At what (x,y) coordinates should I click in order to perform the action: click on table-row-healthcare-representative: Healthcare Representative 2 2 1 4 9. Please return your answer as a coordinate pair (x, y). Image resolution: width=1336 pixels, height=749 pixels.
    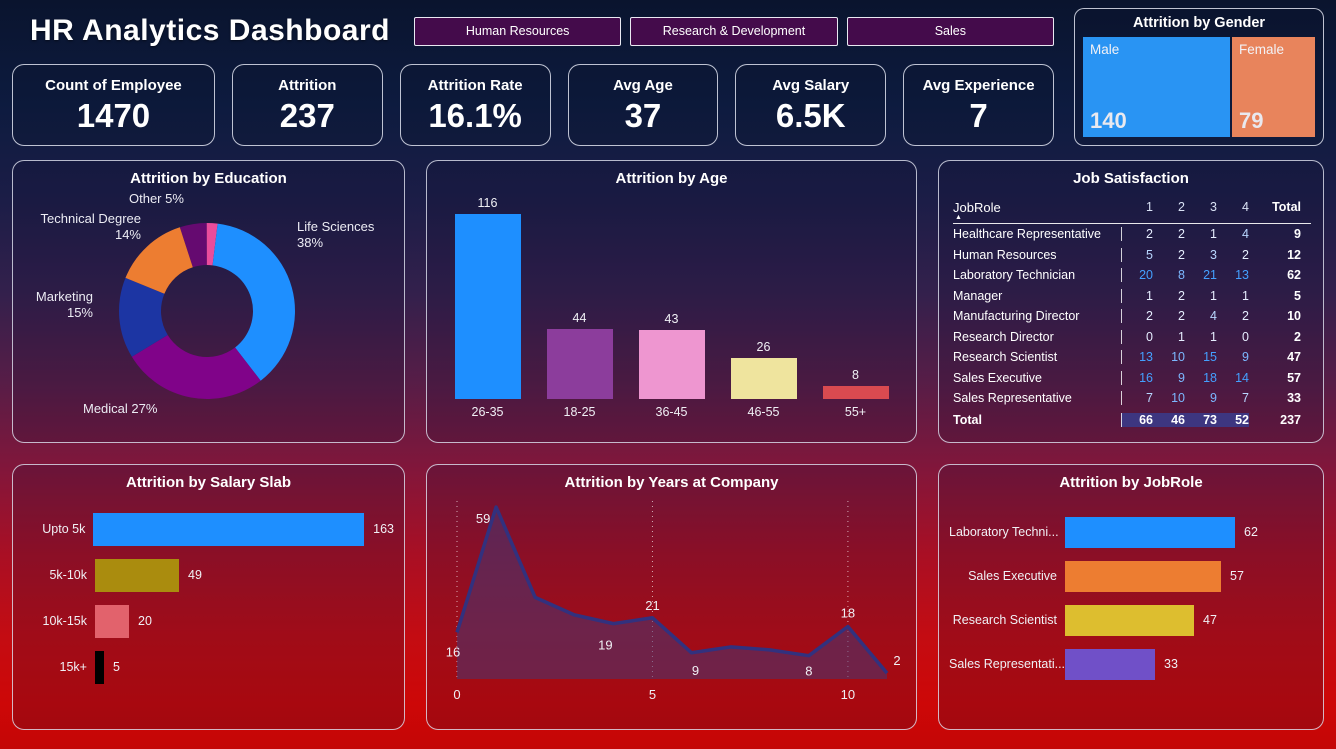
    Looking at the image, I should click on (1132, 234).